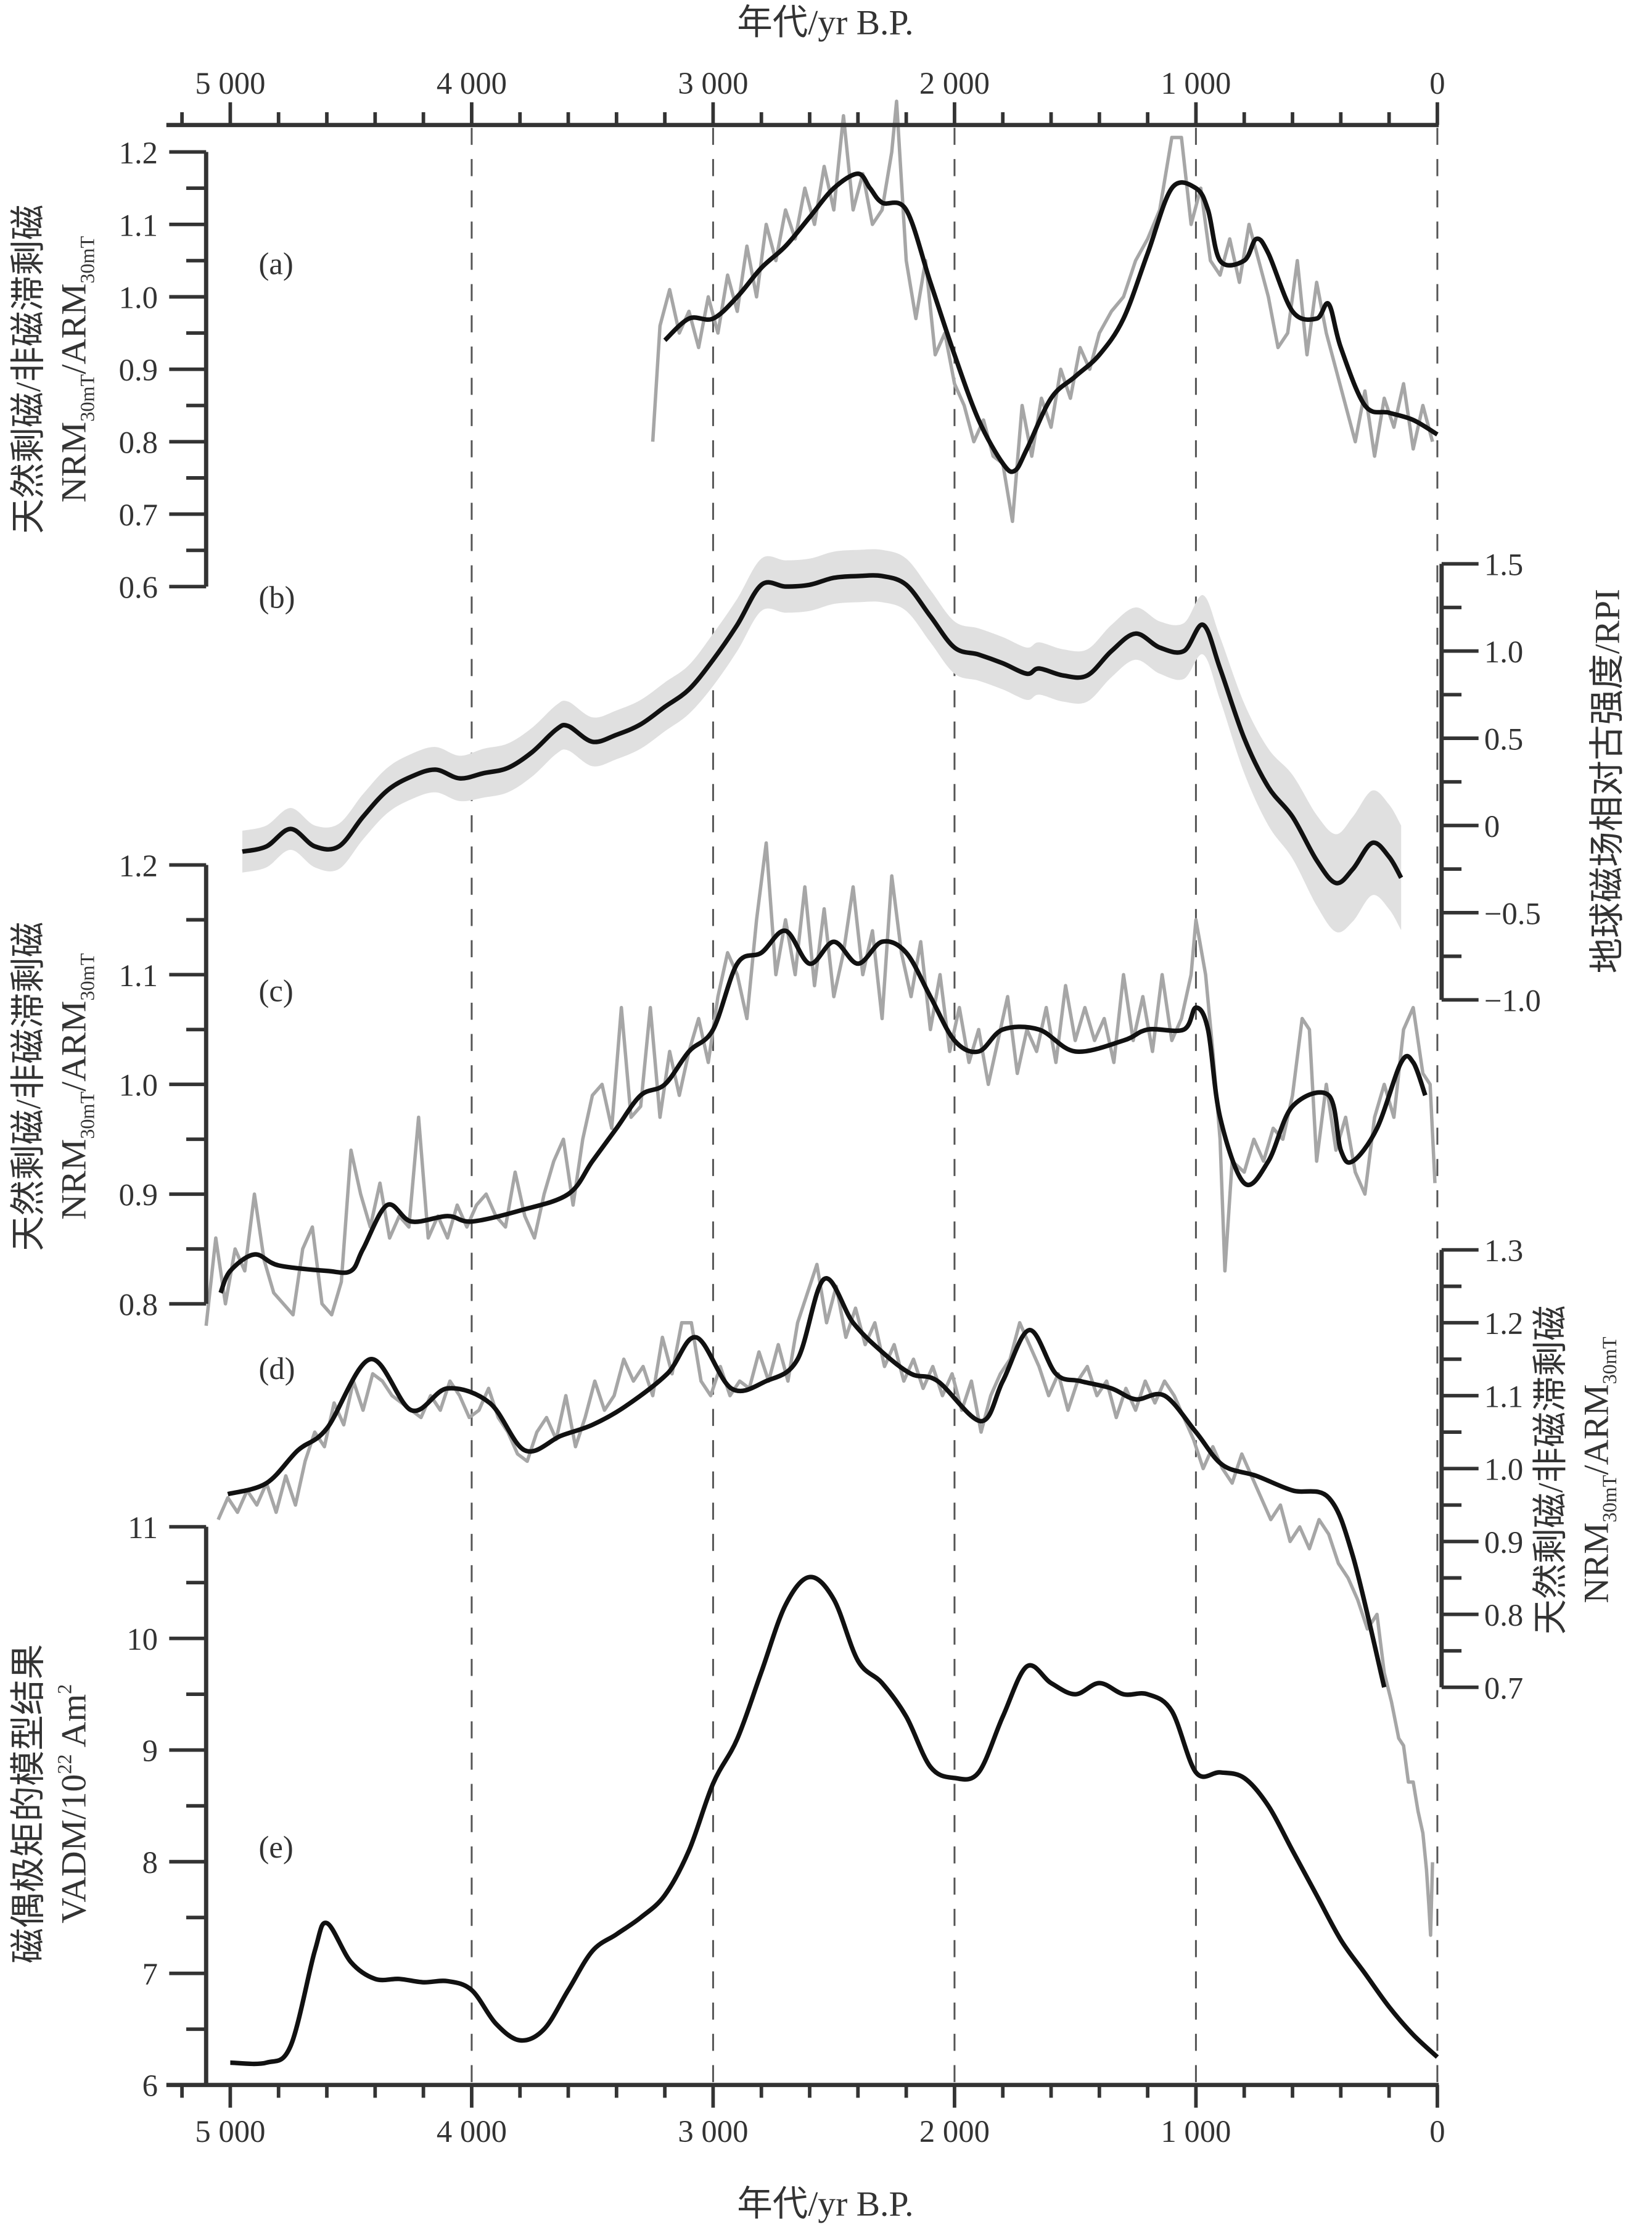 The width and height of the screenshot is (1652, 2227). I want to click on y-tick-label-e: 9, so click(150, 1751).